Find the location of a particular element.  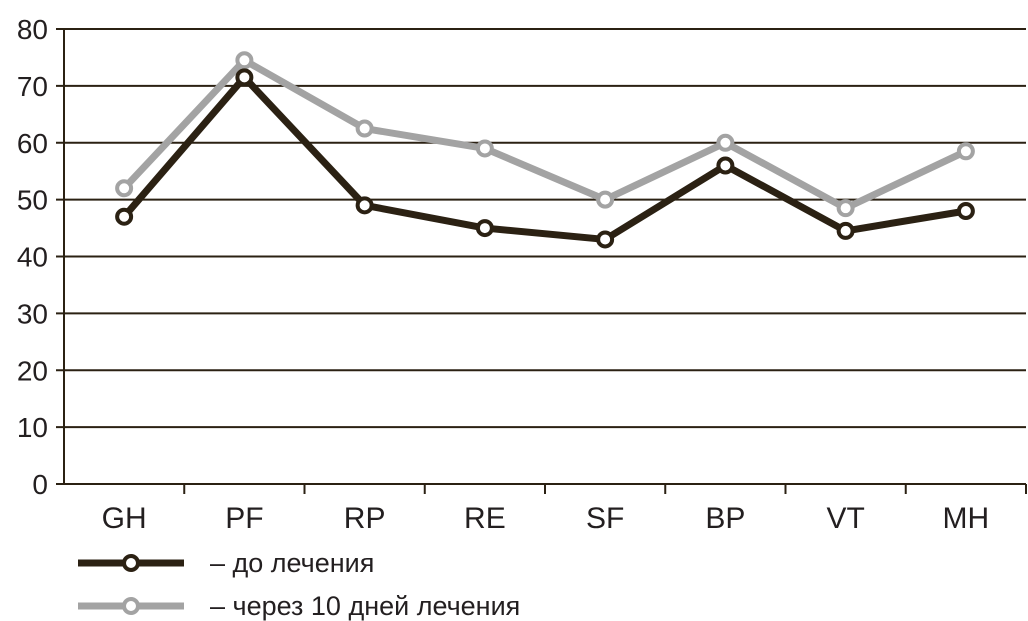

legend-label-after-10-days: – через 10 дней лечения is located at coordinates (365, 606).